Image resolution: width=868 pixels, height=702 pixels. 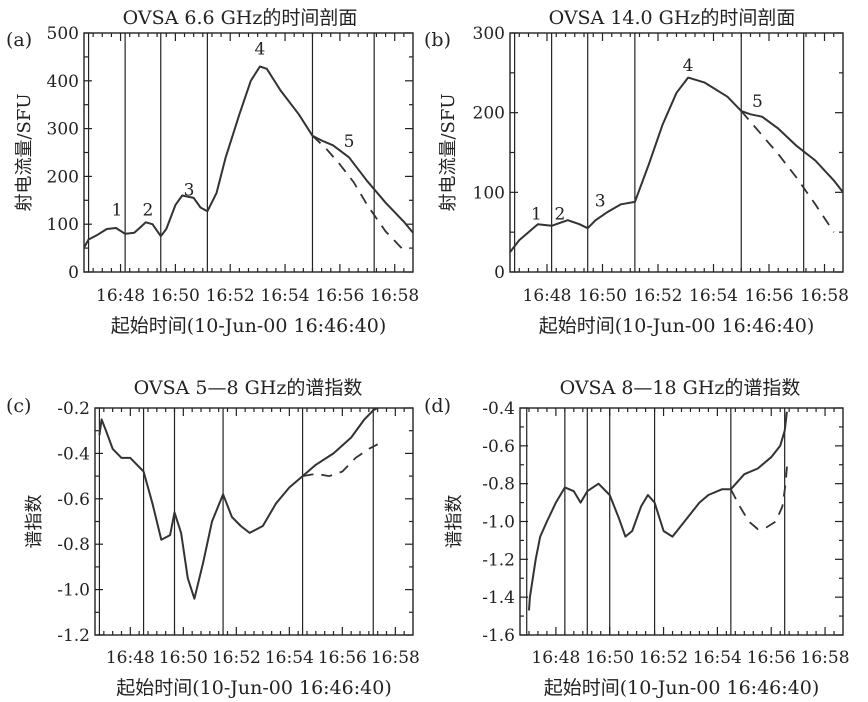 I want to click on y-tick-label: -1.4, so click(x=498, y=598).